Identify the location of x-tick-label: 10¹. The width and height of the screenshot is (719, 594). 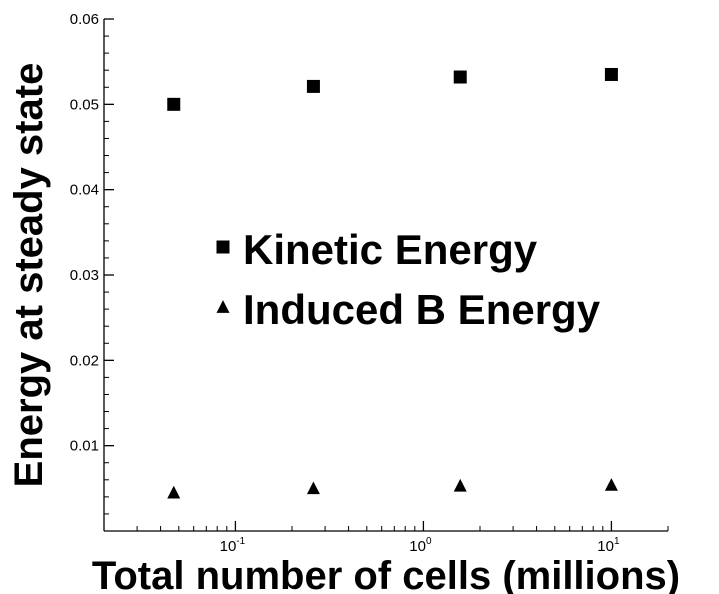
(608, 545).